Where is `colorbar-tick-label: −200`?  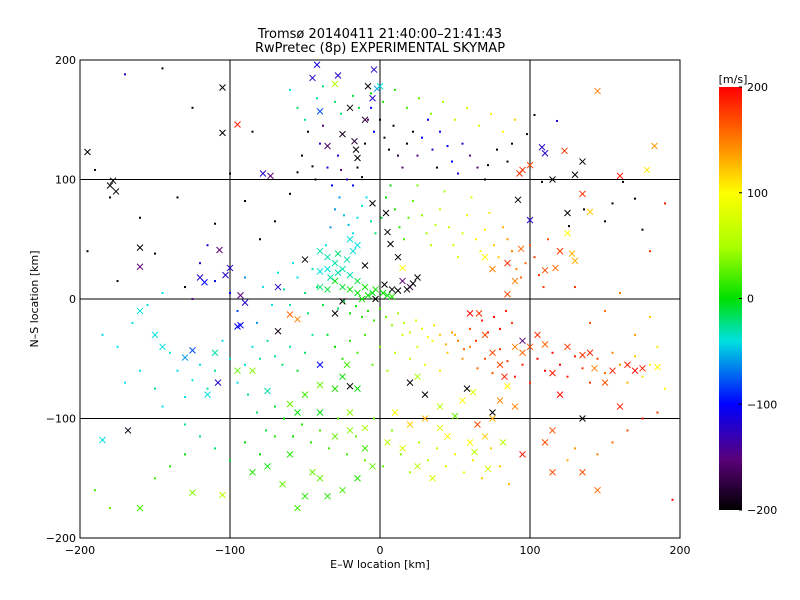 colorbar-tick-label: −200 is located at coordinates (762, 510).